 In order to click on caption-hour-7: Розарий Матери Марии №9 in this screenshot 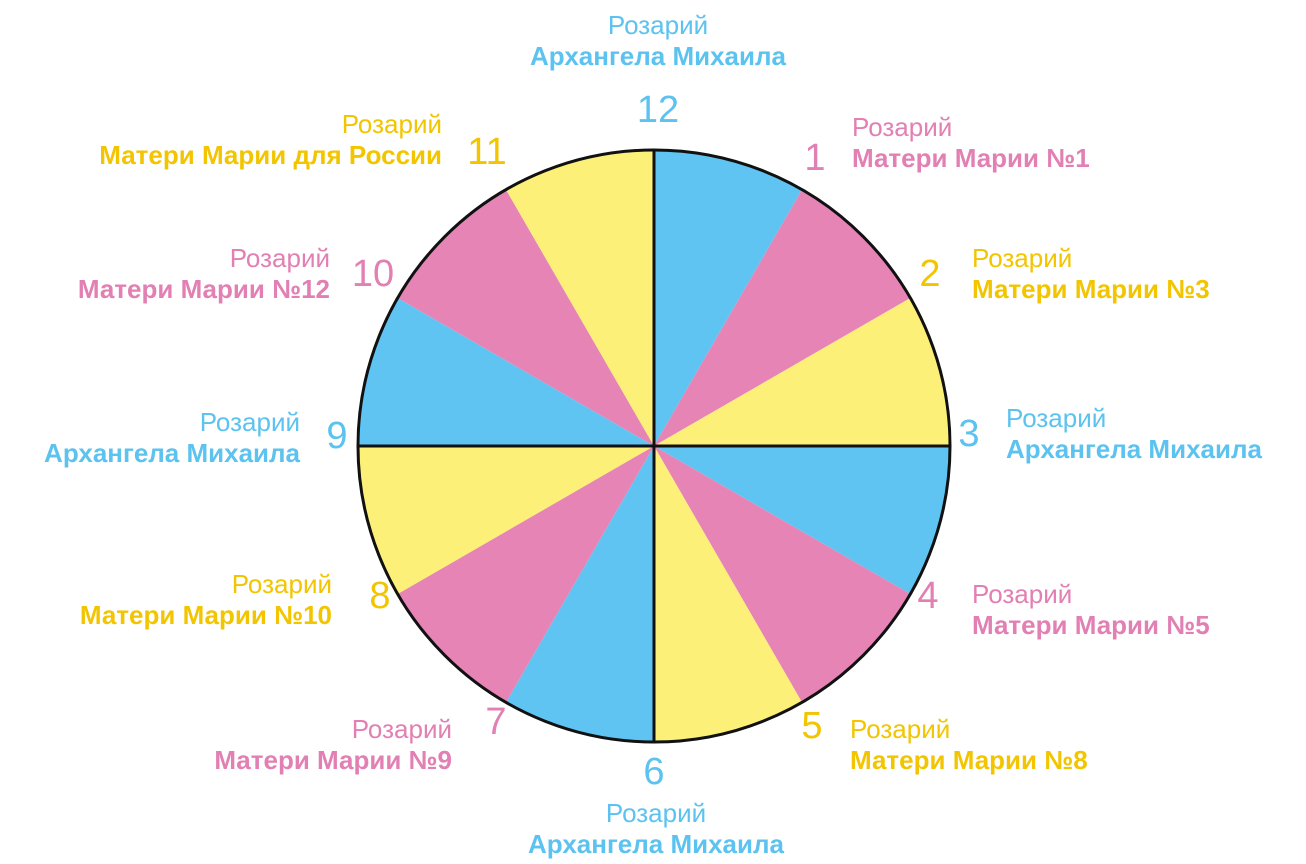, I will do `click(333, 745)`.